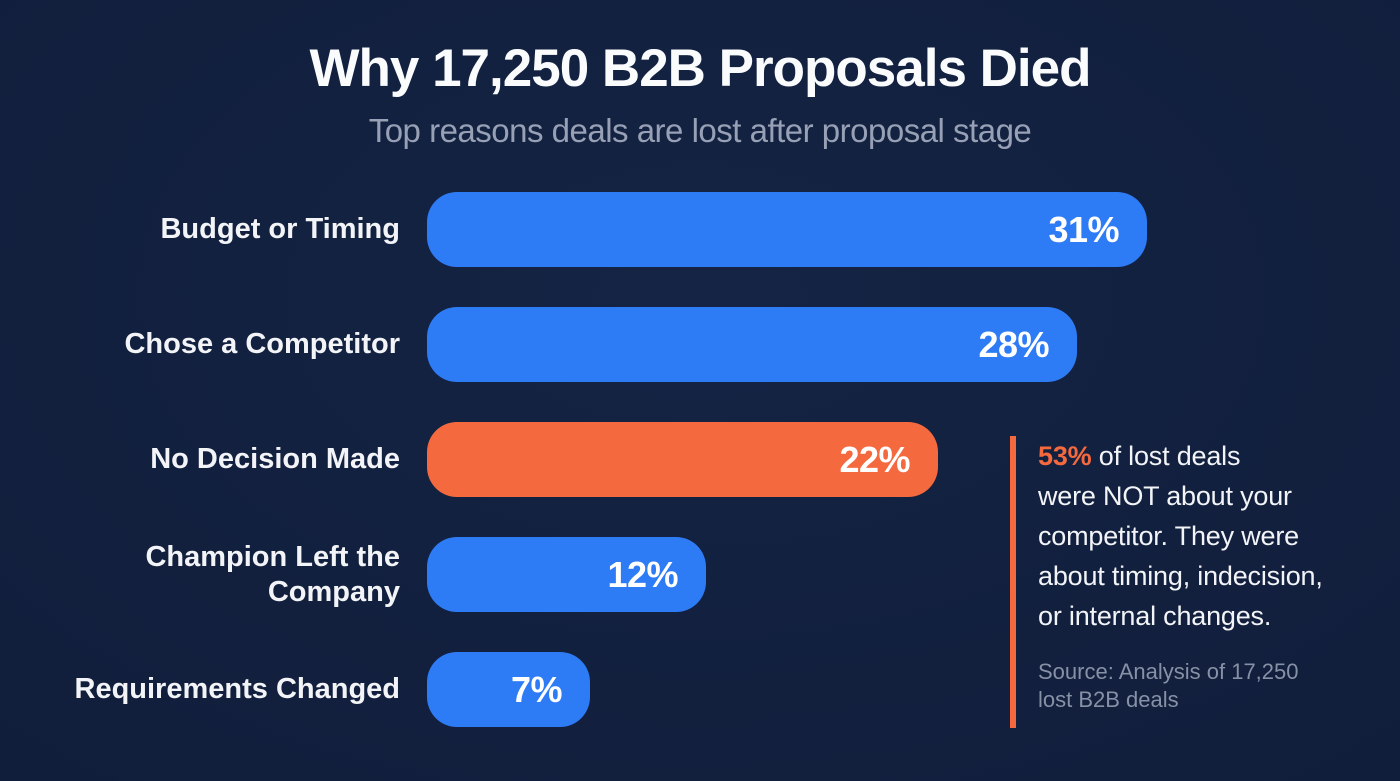 This screenshot has width=1400, height=781. Describe the element at coordinates (275, 459) in the screenshot. I see `bar-category-label: No Decision Made` at that location.